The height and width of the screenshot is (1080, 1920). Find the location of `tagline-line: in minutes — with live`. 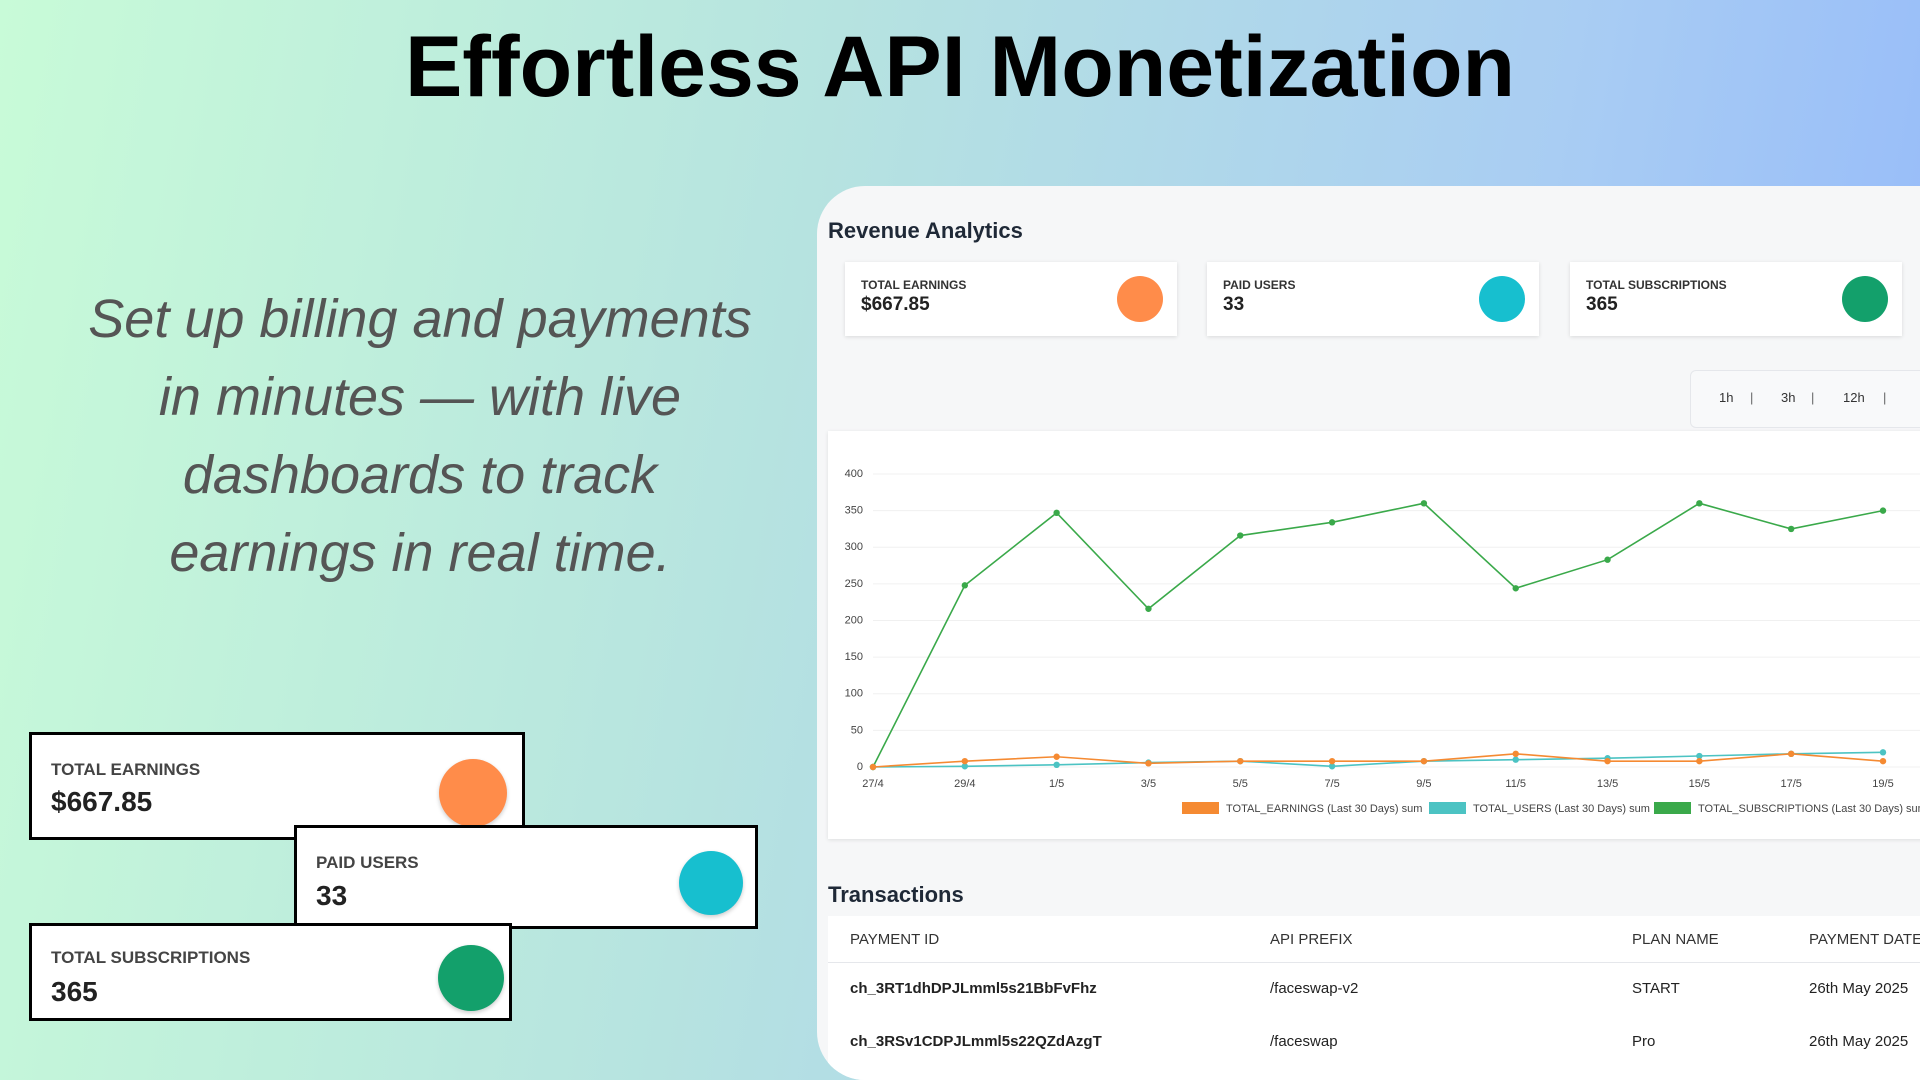

tagline-line: in minutes — with live is located at coordinates (420, 397).